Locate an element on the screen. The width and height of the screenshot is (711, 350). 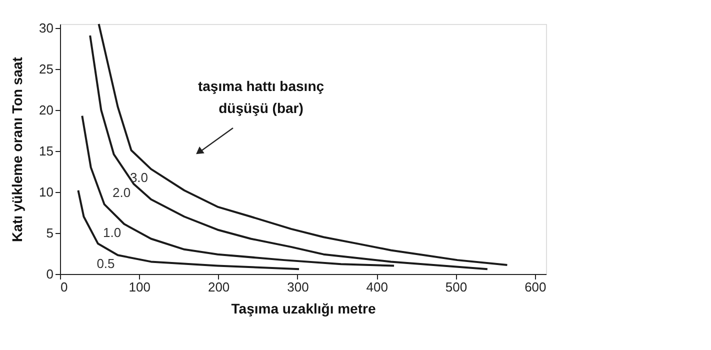
y-tick-label: 10 is located at coordinates (46, 192).